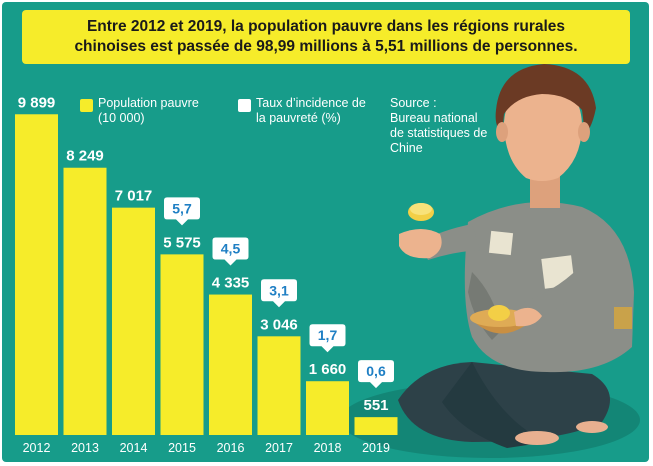 The height and width of the screenshot is (466, 653). I want to click on year-label-2014: 2014, so click(134, 448).